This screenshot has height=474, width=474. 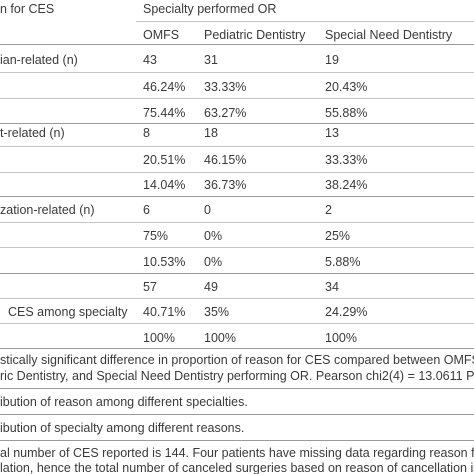 I want to click on cell: 40.71%, so click(x=164, y=312).